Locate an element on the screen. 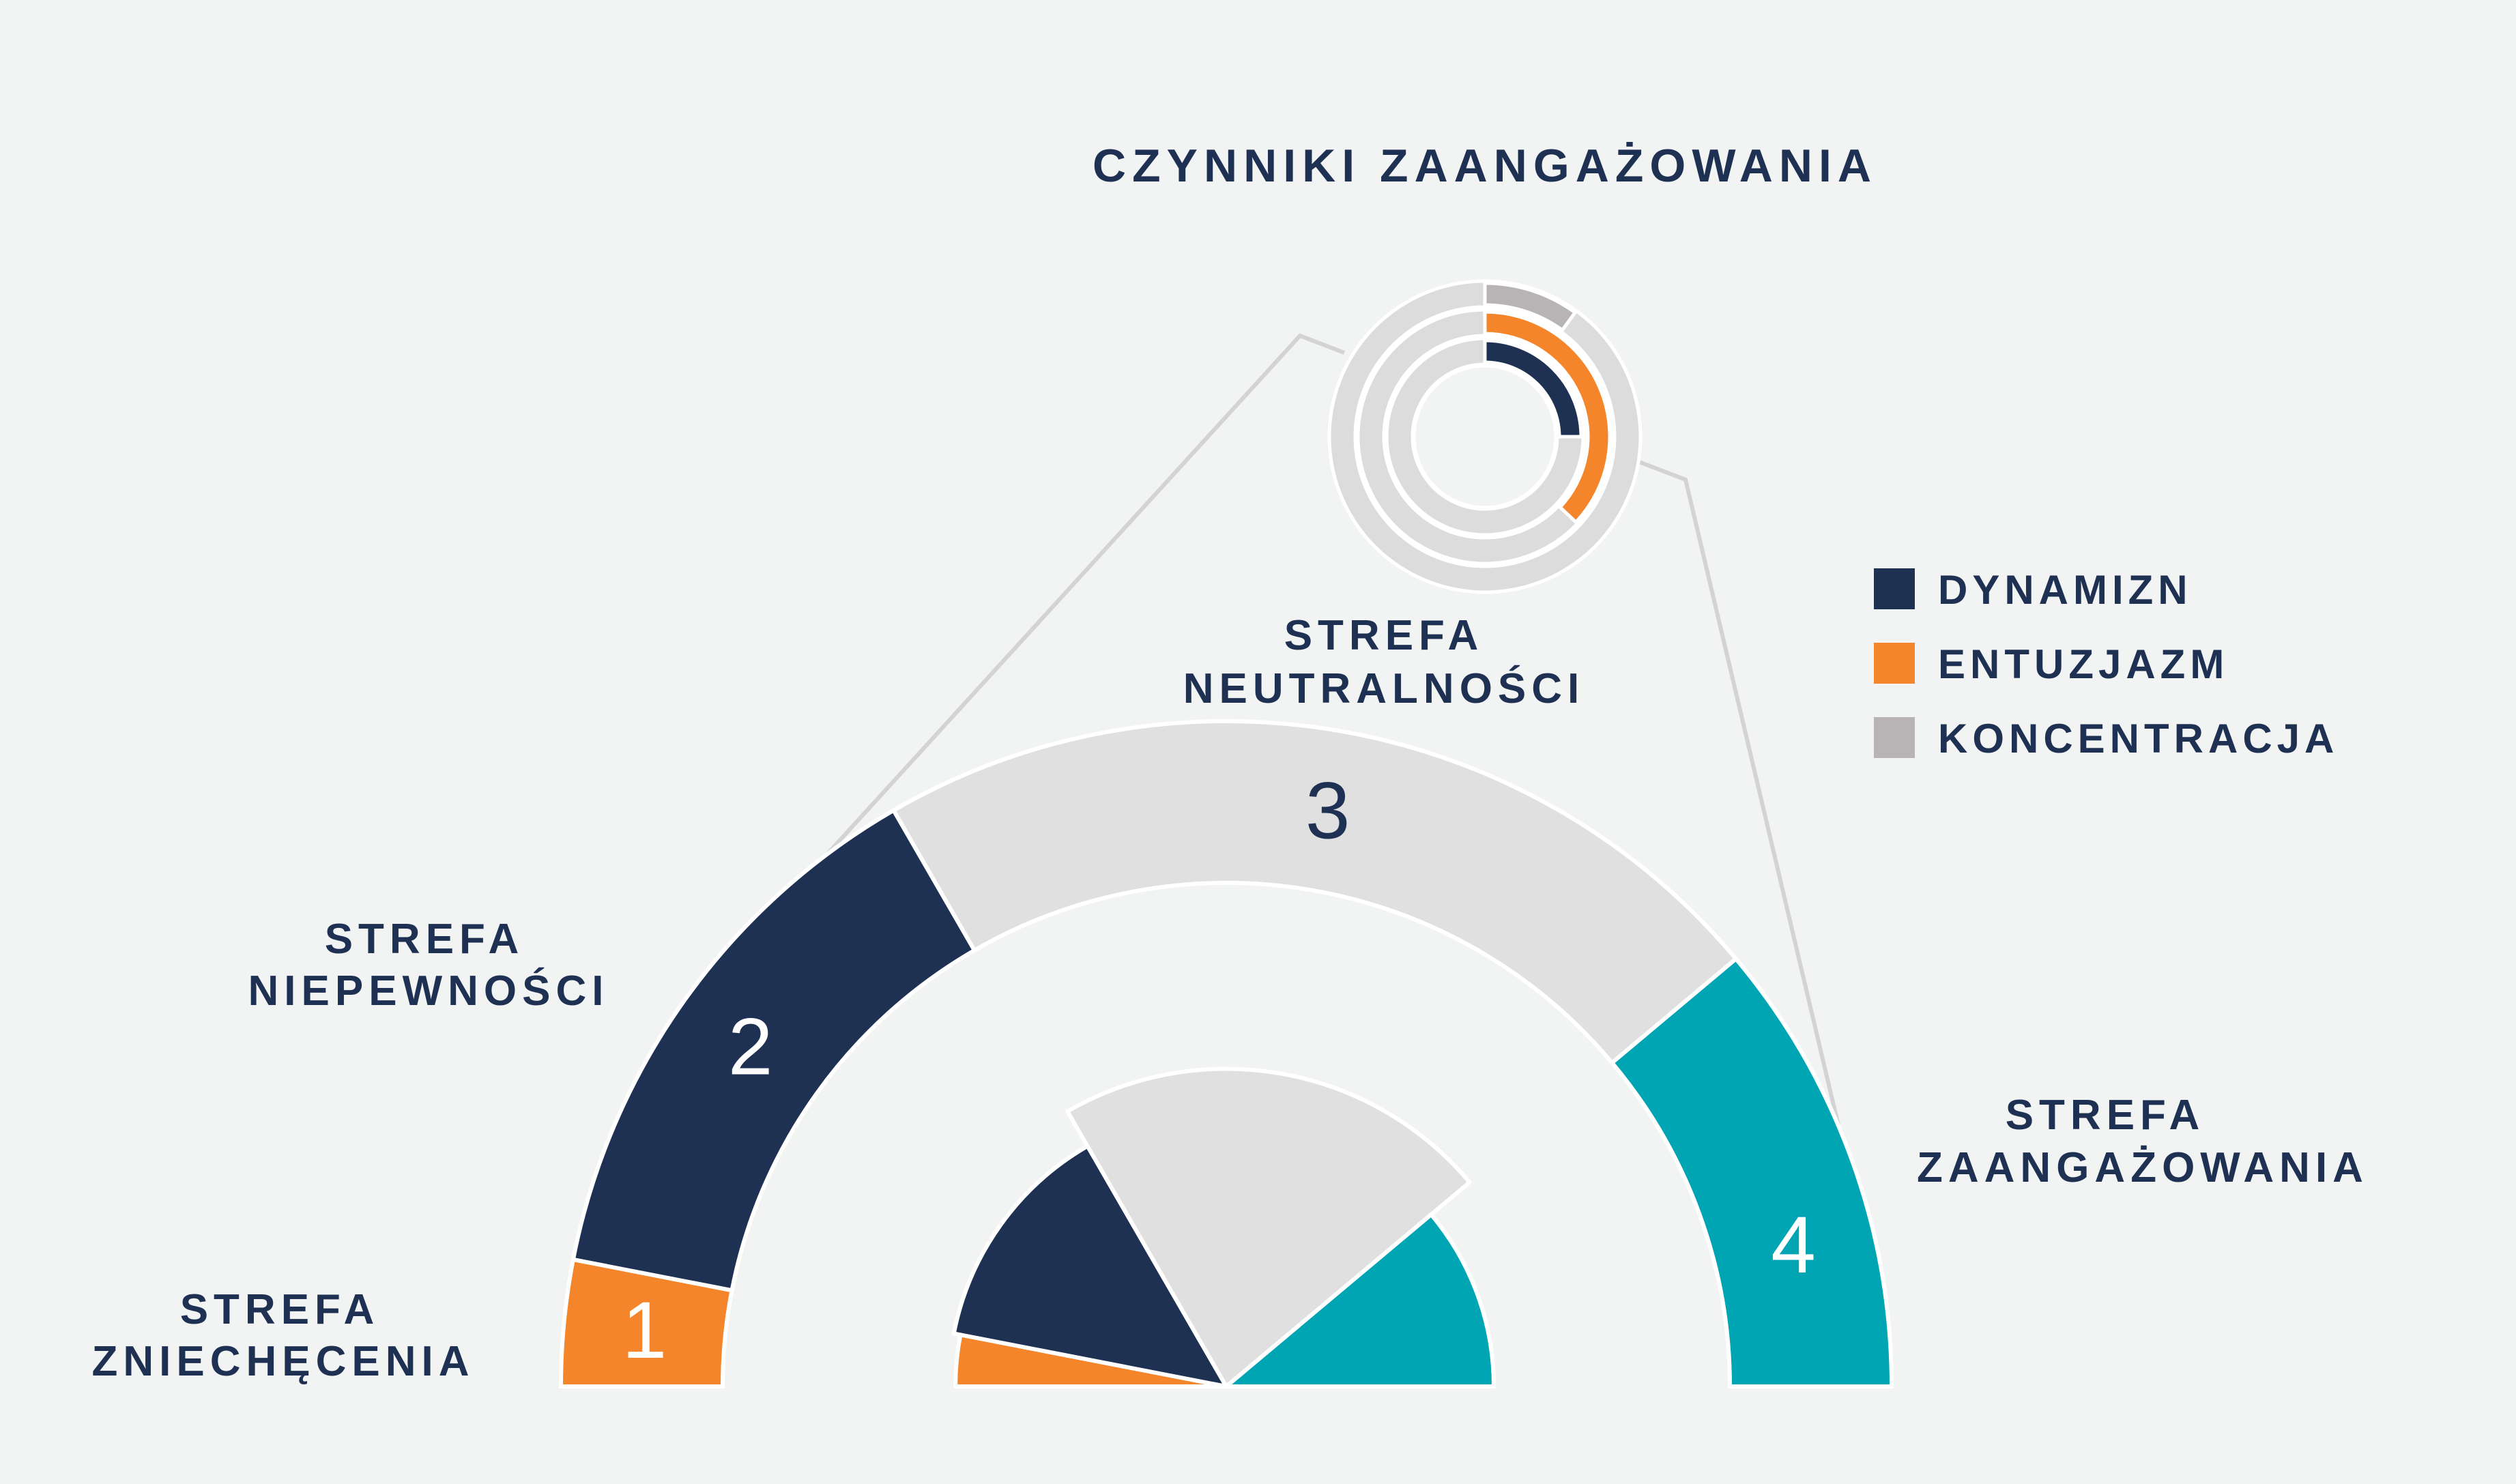 Image resolution: width=2516 pixels, height=1484 pixels. legend: DYNAMIZN ENTUZJAZM KONCENTRACJA is located at coordinates (2106, 664).